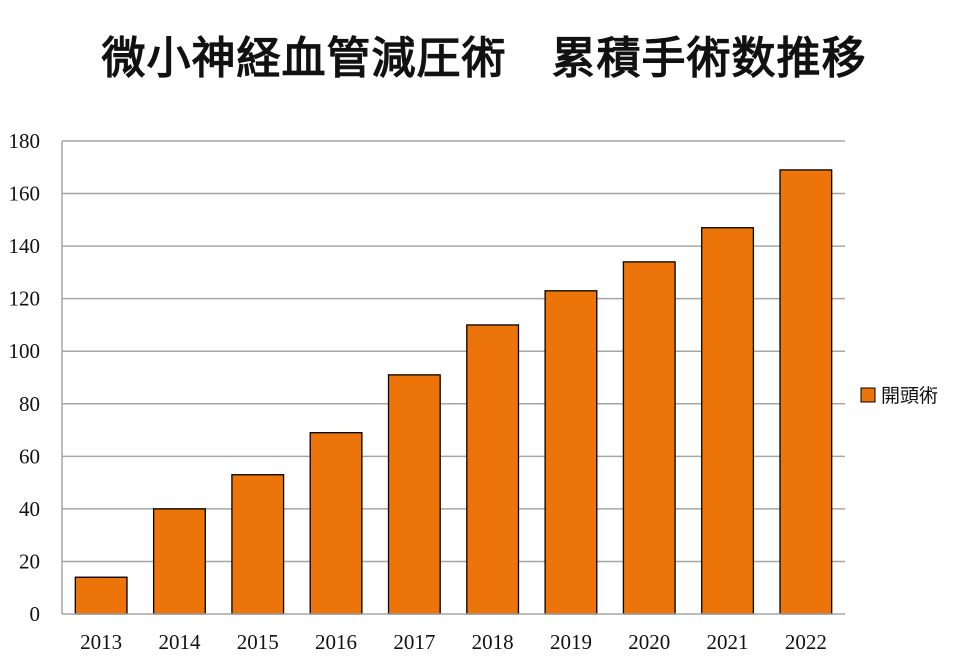 Image resolution: width=968 pixels, height=666 pixels. What do you see at coordinates (35, 614) in the screenshot?
I see `y-tick-label: 0` at bounding box center [35, 614].